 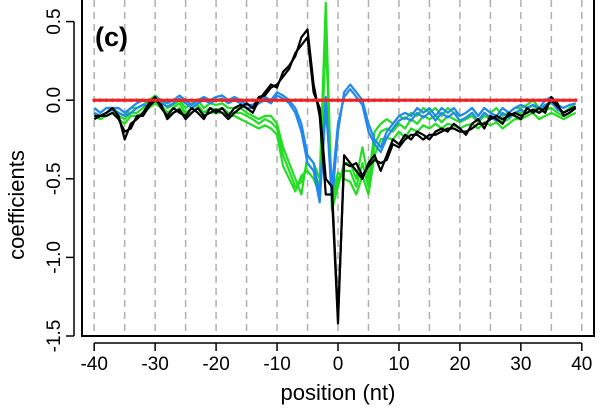 What do you see at coordinates (215, 364) in the screenshot?
I see `x-tick-label: -20` at bounding box center [215, 364].